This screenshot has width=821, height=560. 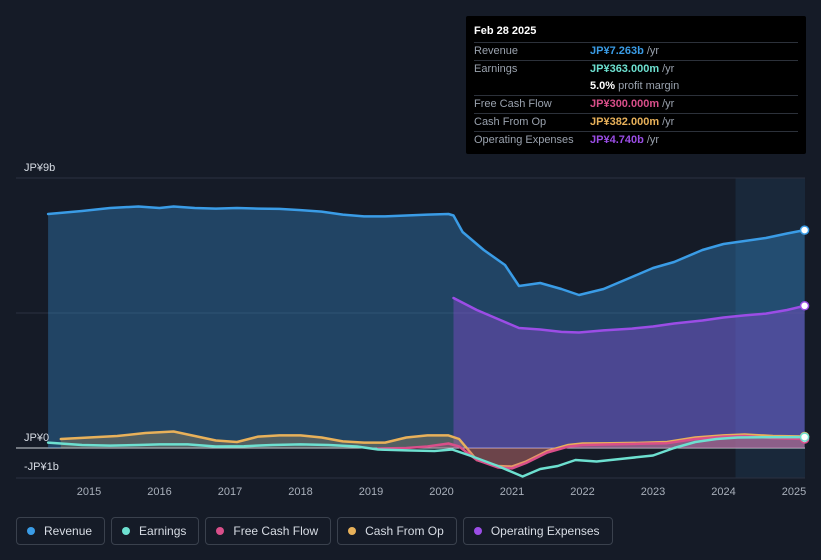 I want to click on tooltip-label, so click(x=532, y=86).